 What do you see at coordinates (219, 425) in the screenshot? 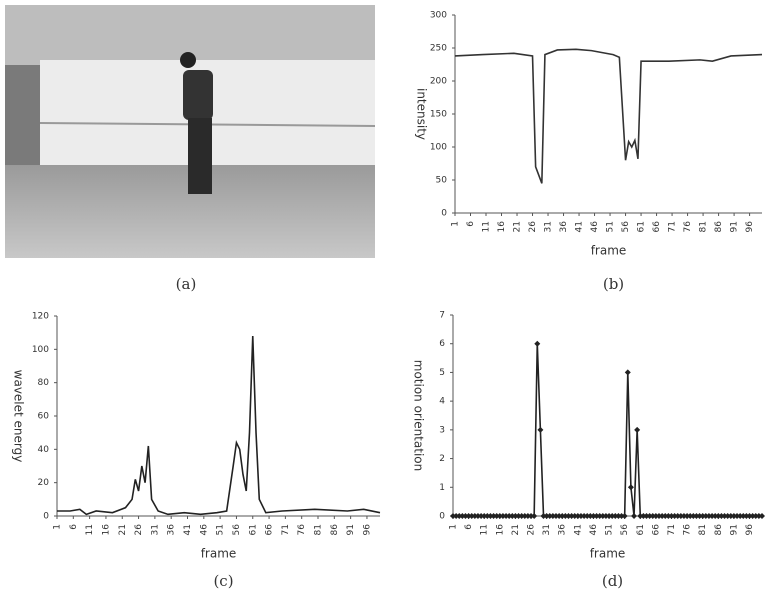
I see `data-line` at bounding box center [219, 425].